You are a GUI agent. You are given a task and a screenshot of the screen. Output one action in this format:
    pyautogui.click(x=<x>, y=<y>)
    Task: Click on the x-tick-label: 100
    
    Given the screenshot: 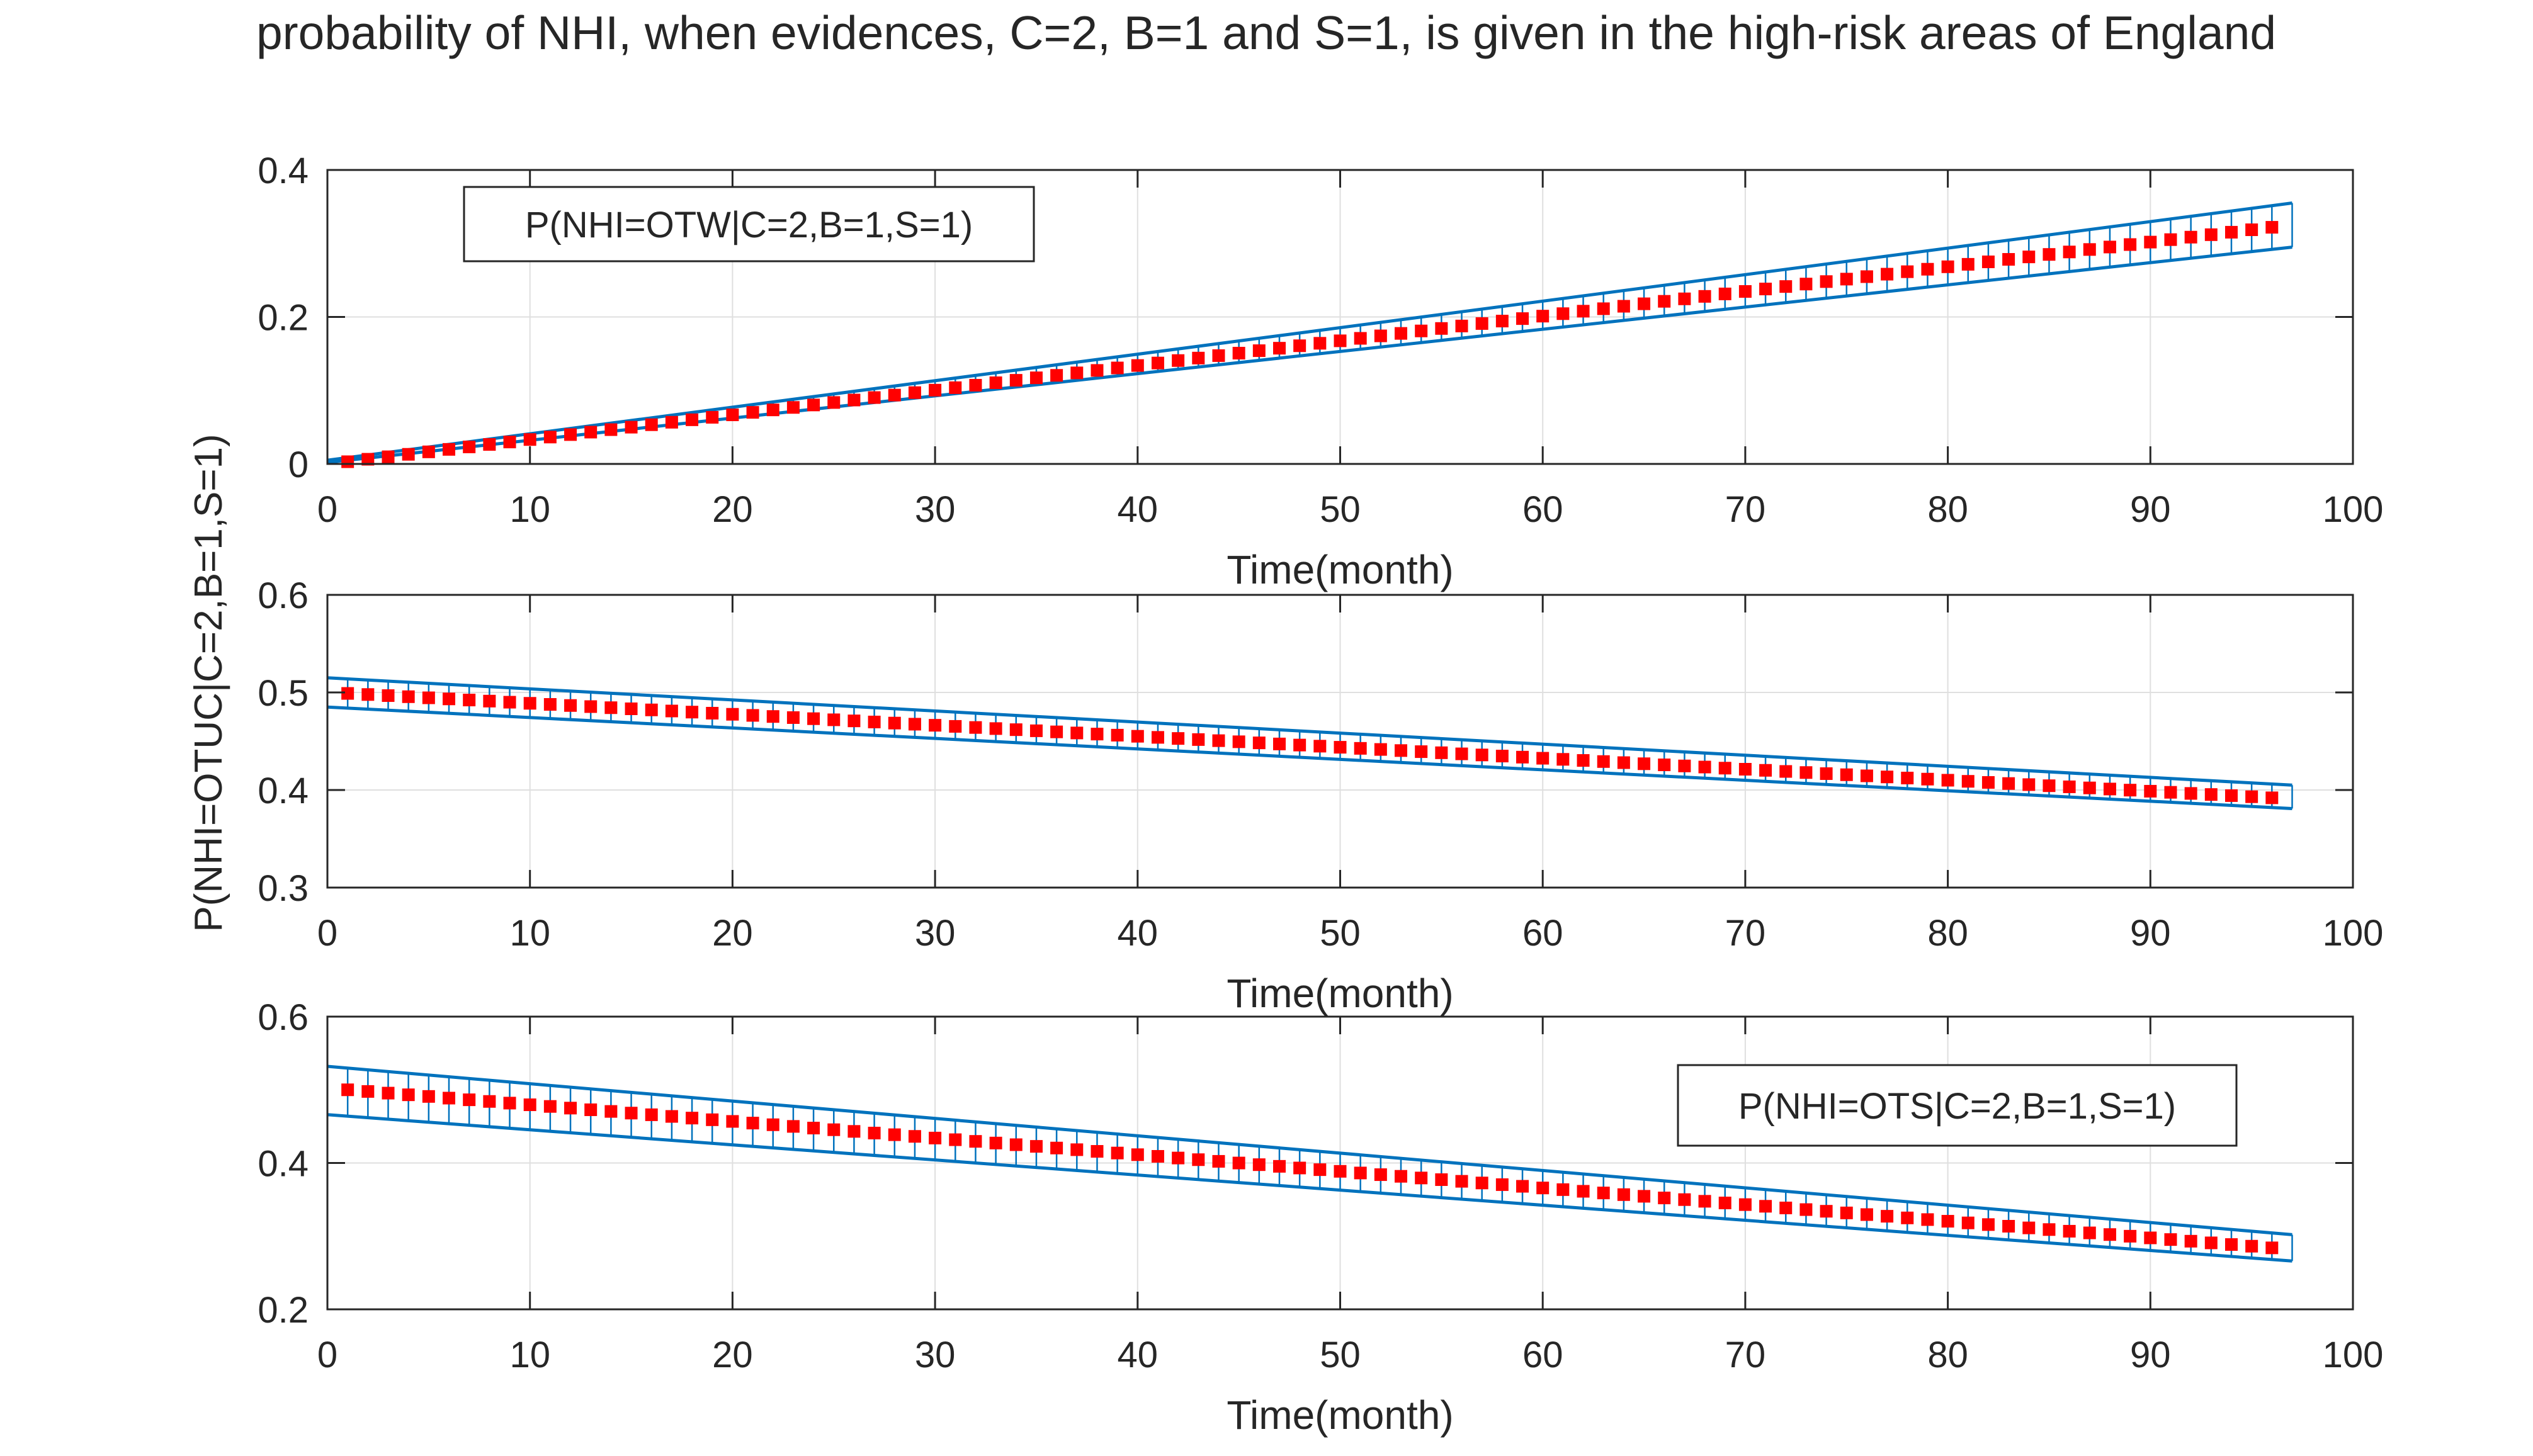 What is the action you would take?
    pyautogui.click(x=2353, y=933)
    